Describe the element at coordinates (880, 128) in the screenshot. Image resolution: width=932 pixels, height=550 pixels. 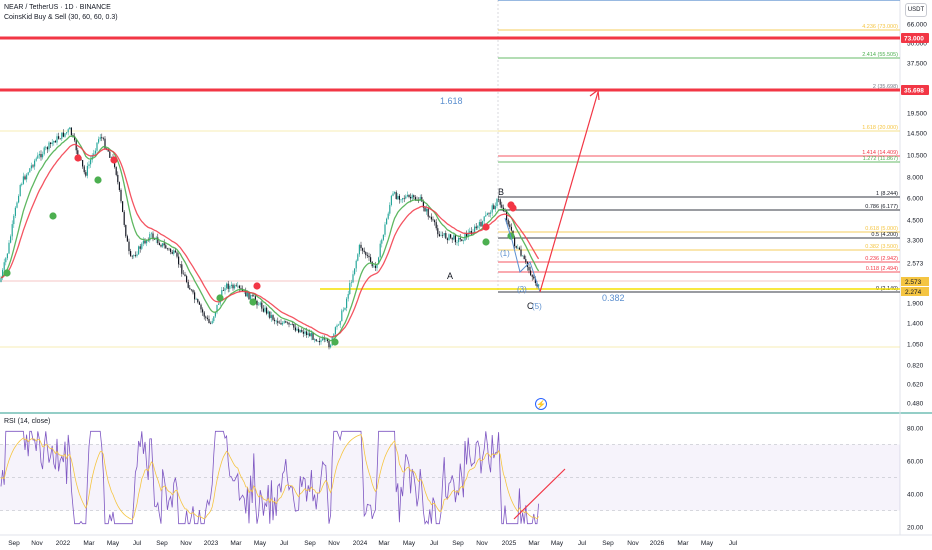
I see `fib-level-label: 1.618 (20.000)` at that location.